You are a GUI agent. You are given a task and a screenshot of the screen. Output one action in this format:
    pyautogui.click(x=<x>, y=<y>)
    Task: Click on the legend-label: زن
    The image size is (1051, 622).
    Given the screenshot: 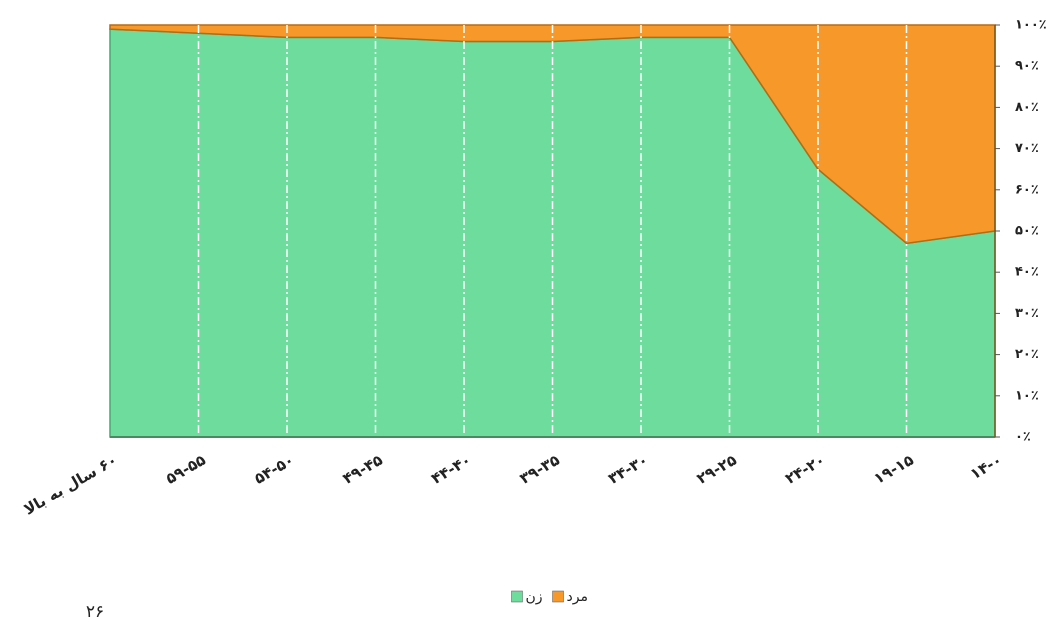 What is the action you would take?
    pyautogui.click(x=533, y=597)
    